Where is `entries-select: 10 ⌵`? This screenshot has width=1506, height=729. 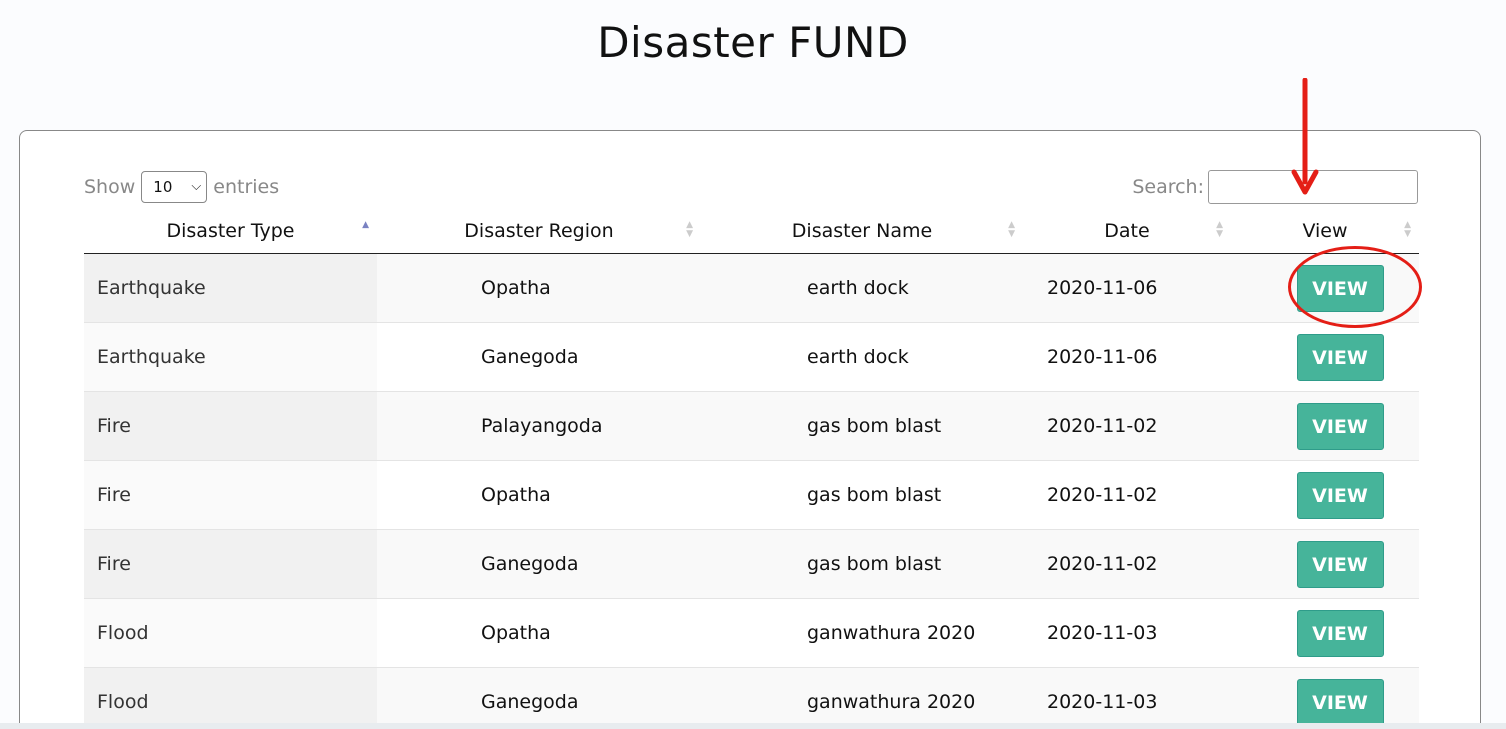 entries-select: 10 ⌵ is located at coordinates (174, 187).